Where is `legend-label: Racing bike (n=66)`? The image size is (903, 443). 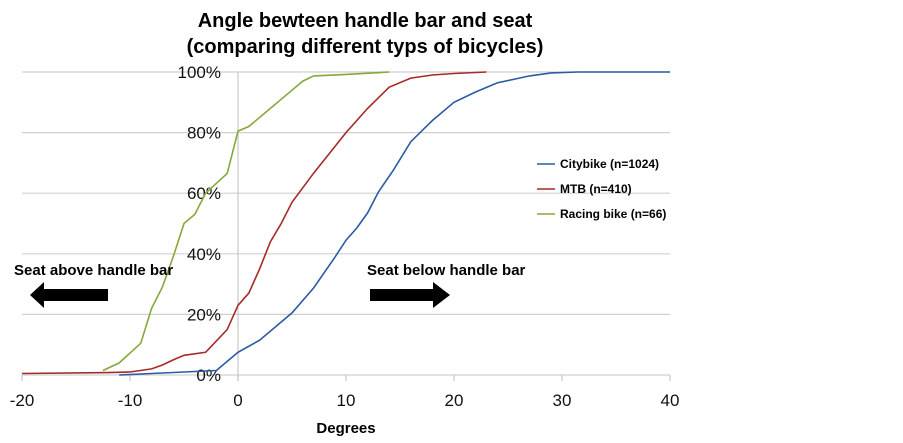
legend-label: Racing bike (n=66) is located at coordinates (613, 214).